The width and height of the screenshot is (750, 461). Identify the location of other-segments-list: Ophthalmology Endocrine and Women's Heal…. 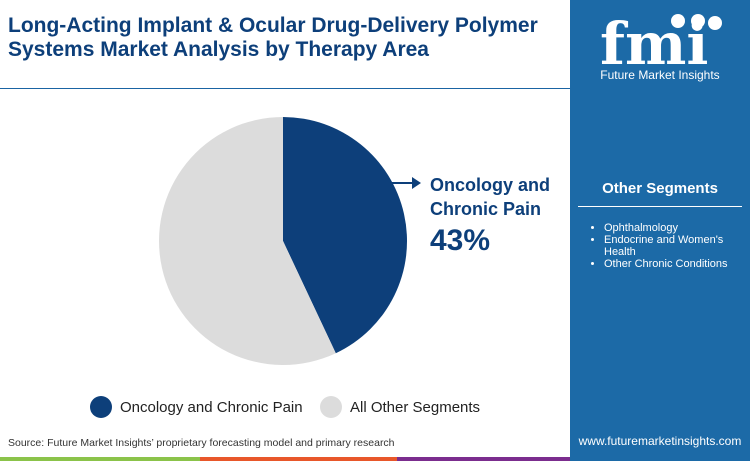
(670, 246).